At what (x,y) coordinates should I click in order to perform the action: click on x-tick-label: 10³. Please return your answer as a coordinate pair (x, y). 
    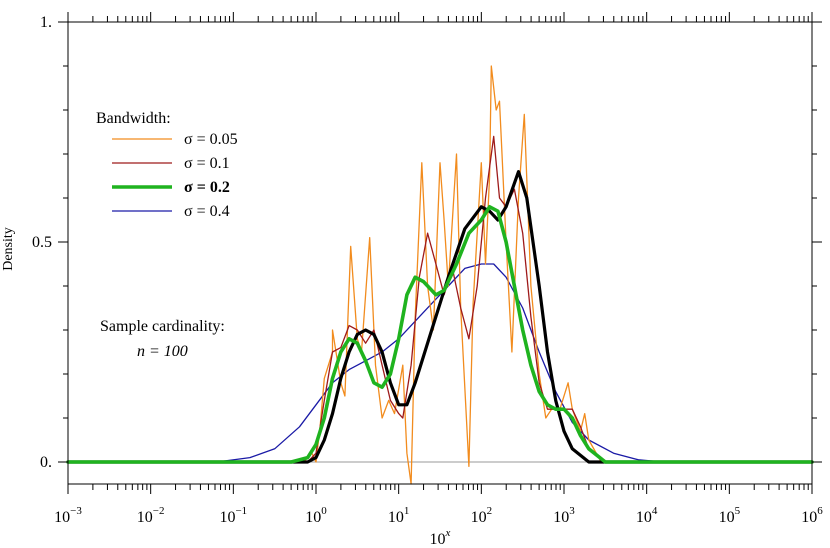
    Looking at the image, I should click on (564, 515).